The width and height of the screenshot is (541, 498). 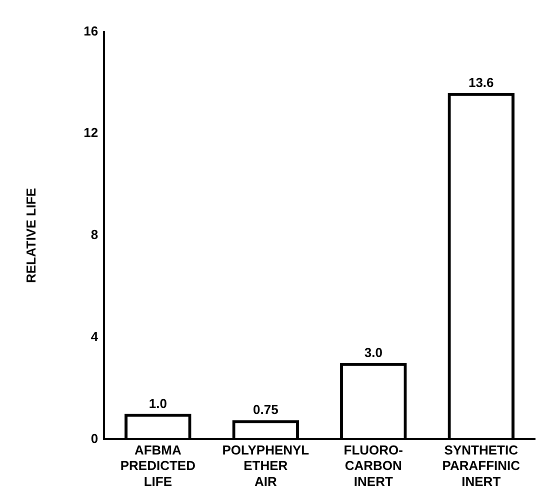 What do you see at coordinates (91, 30) in the screenshot?
I see `y-tick-label: 16` at bounding box center [91, 30].